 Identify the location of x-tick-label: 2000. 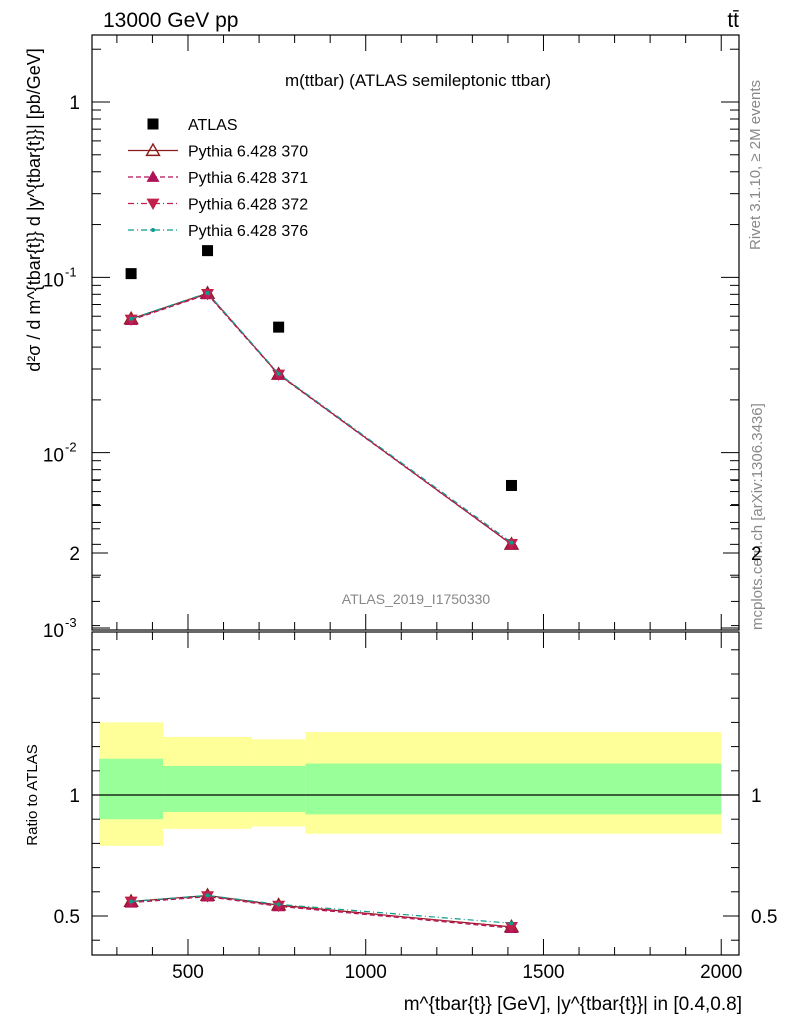
(721, 972).